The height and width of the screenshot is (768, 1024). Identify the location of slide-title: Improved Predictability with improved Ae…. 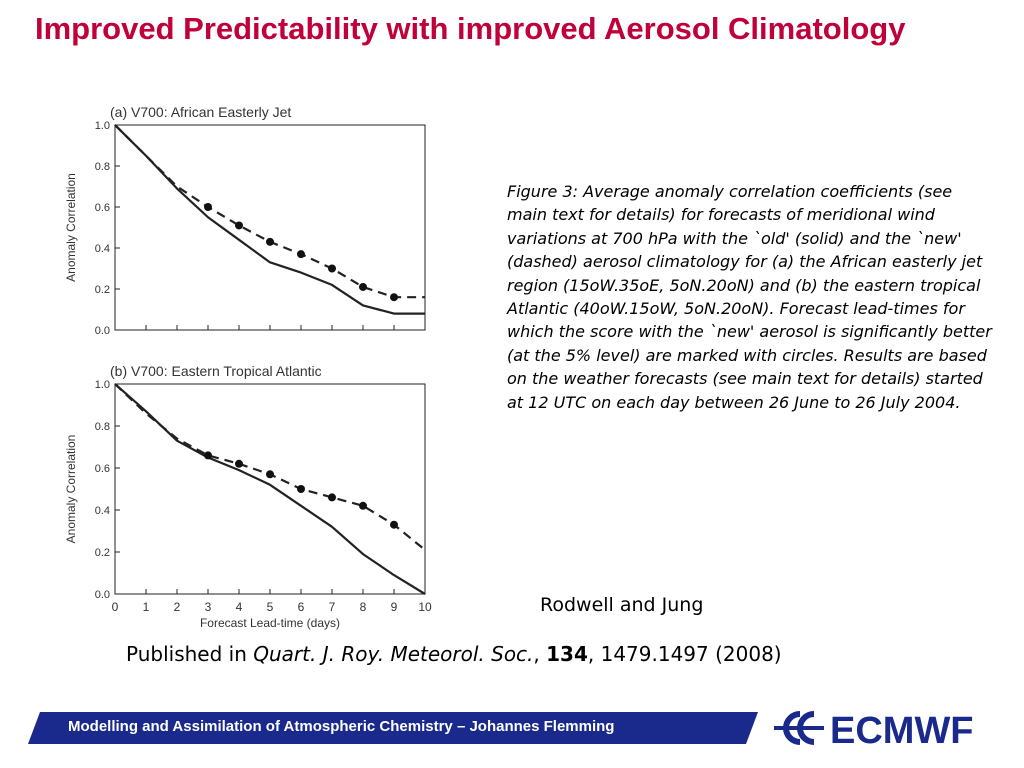
(470, 28).